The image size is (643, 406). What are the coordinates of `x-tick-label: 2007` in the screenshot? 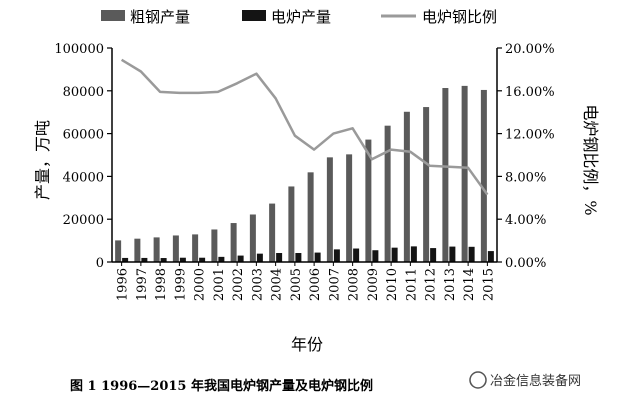 It's located at (334, 284).